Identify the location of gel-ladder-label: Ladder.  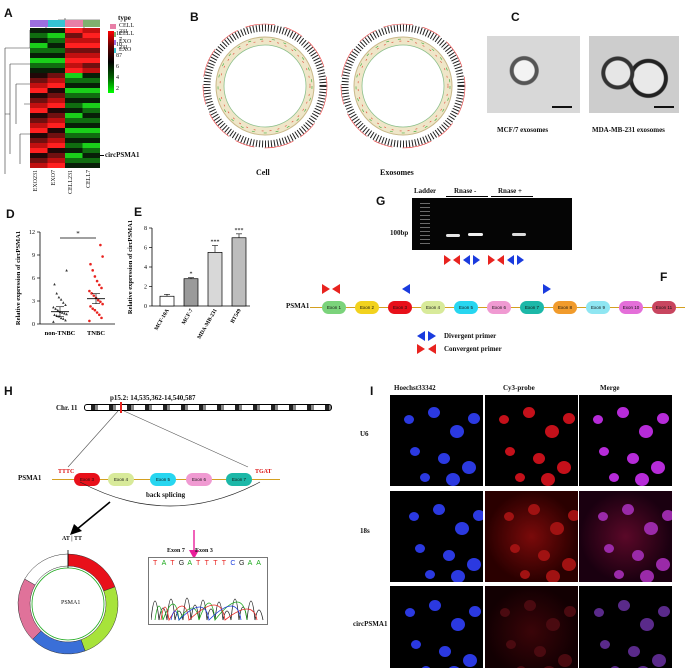
(425, 191).